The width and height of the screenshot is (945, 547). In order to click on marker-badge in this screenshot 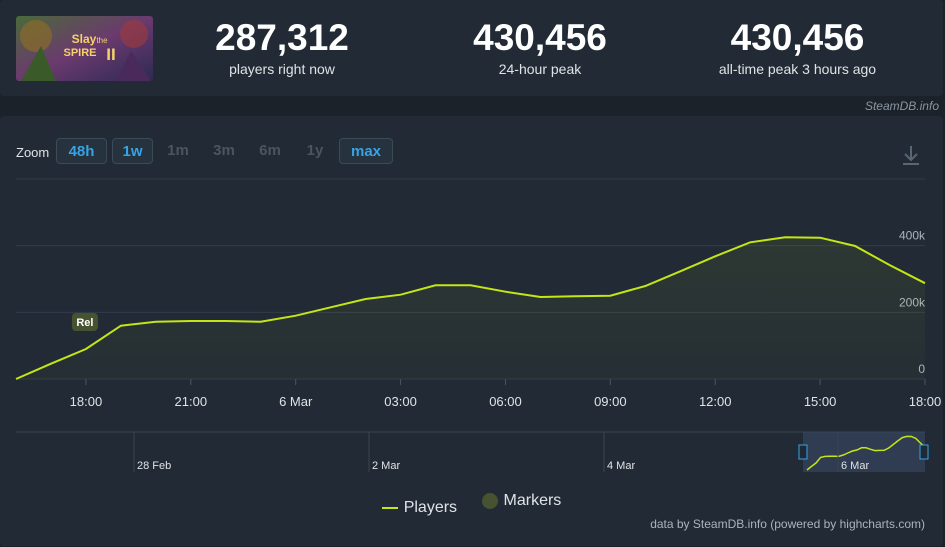, I will do `click(84, 322)`.